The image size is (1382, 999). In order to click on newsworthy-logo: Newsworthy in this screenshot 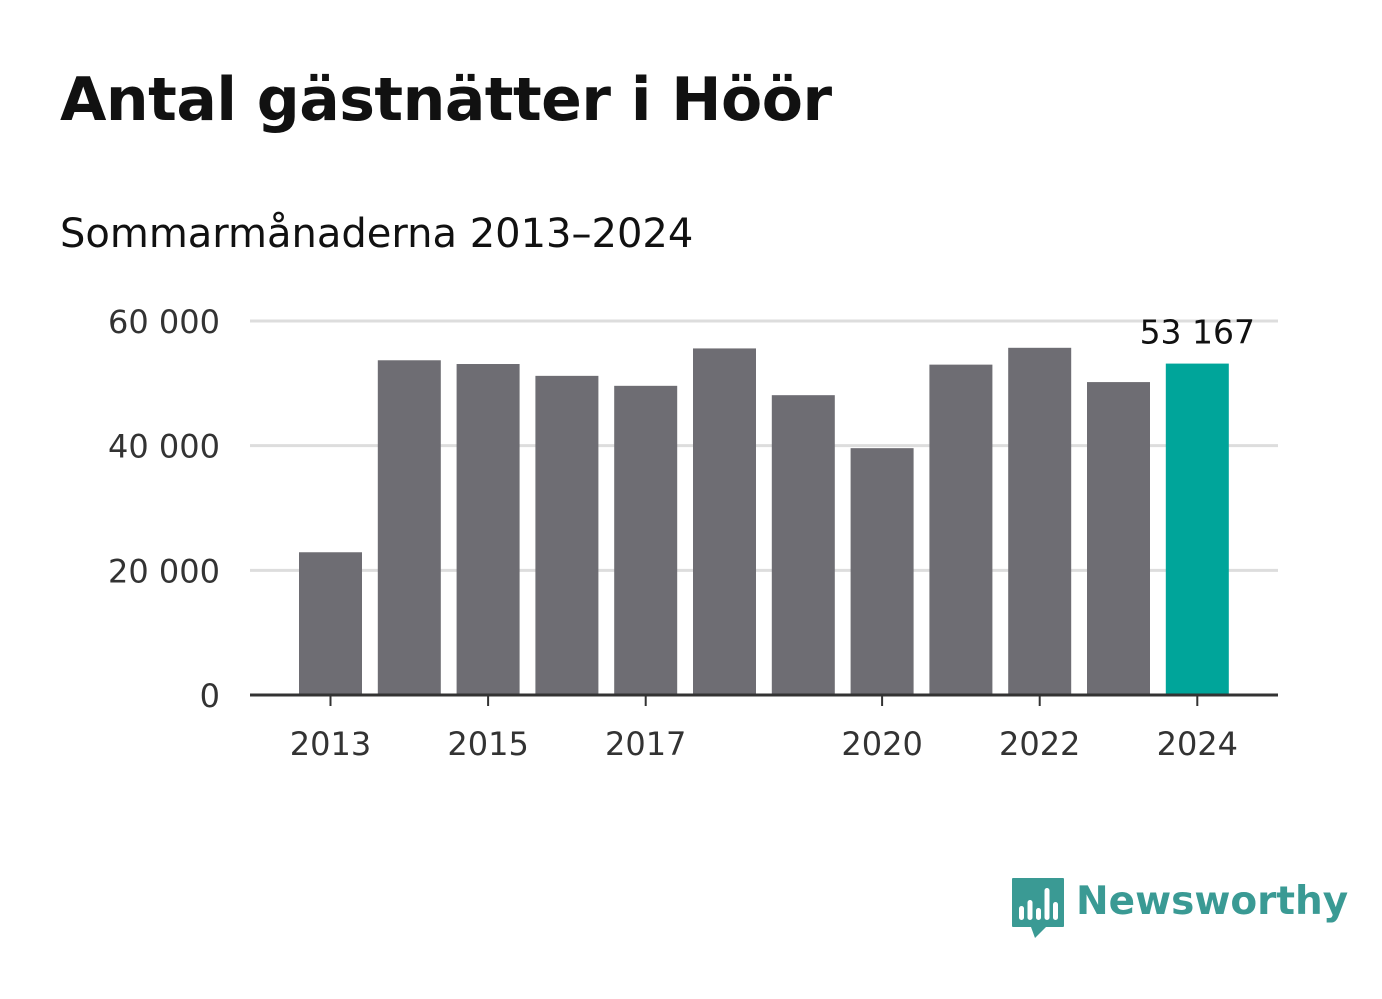, I will do `click(1179, 909)`.